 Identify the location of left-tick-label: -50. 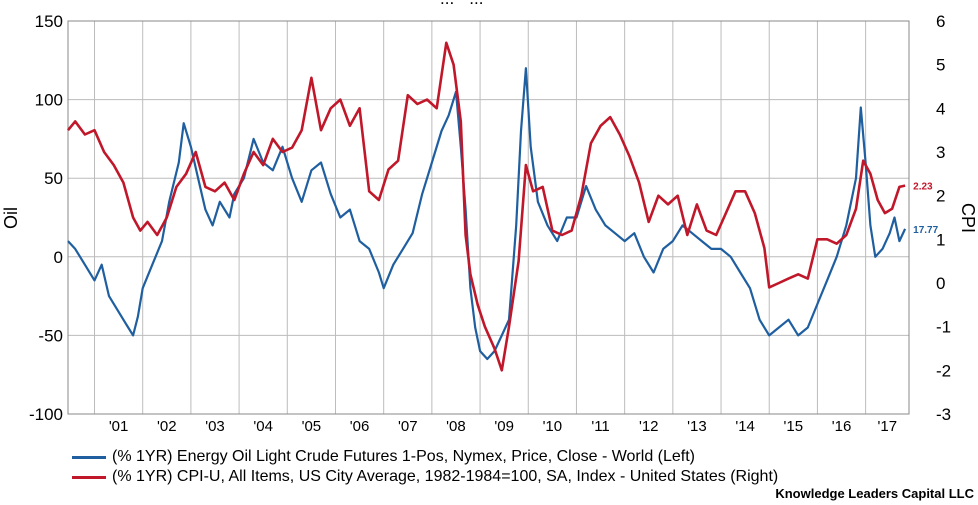
(50, 335).